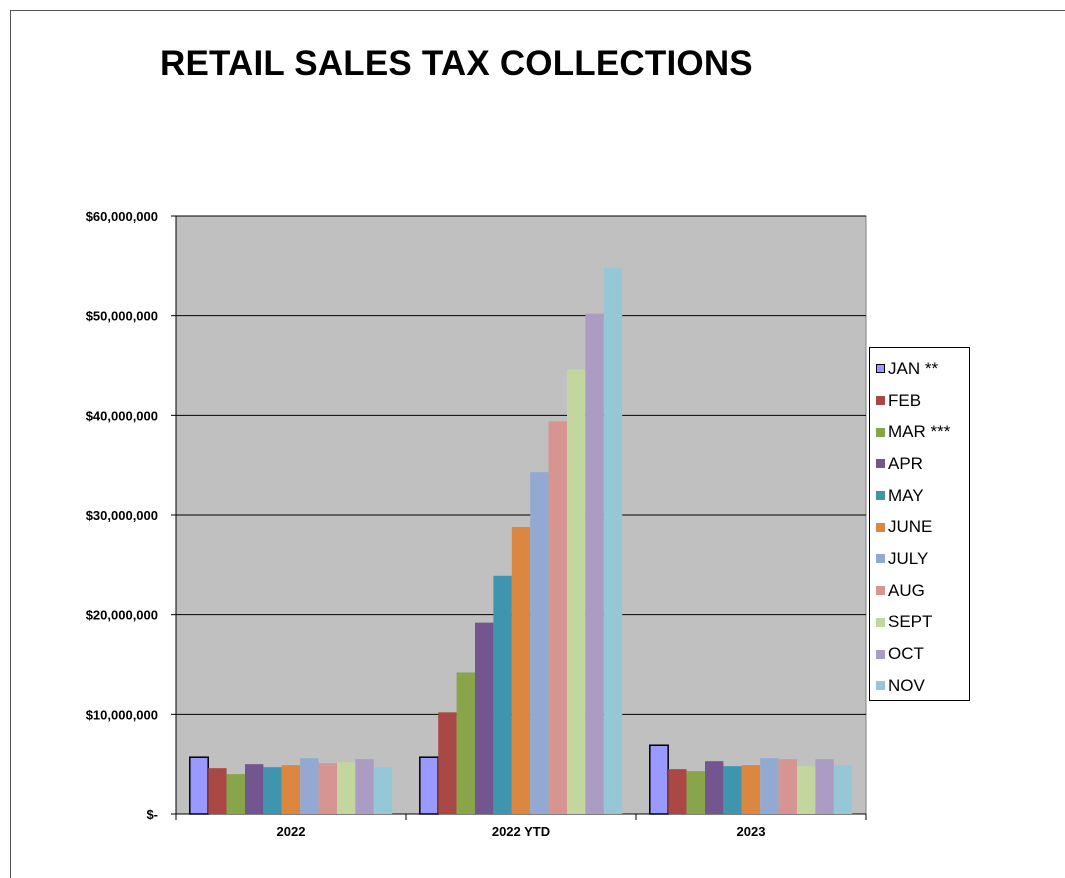  Describe the element at coordinates (122, 316) in the screenshot. I see `y-tick-label: $50,000,000` at that location.